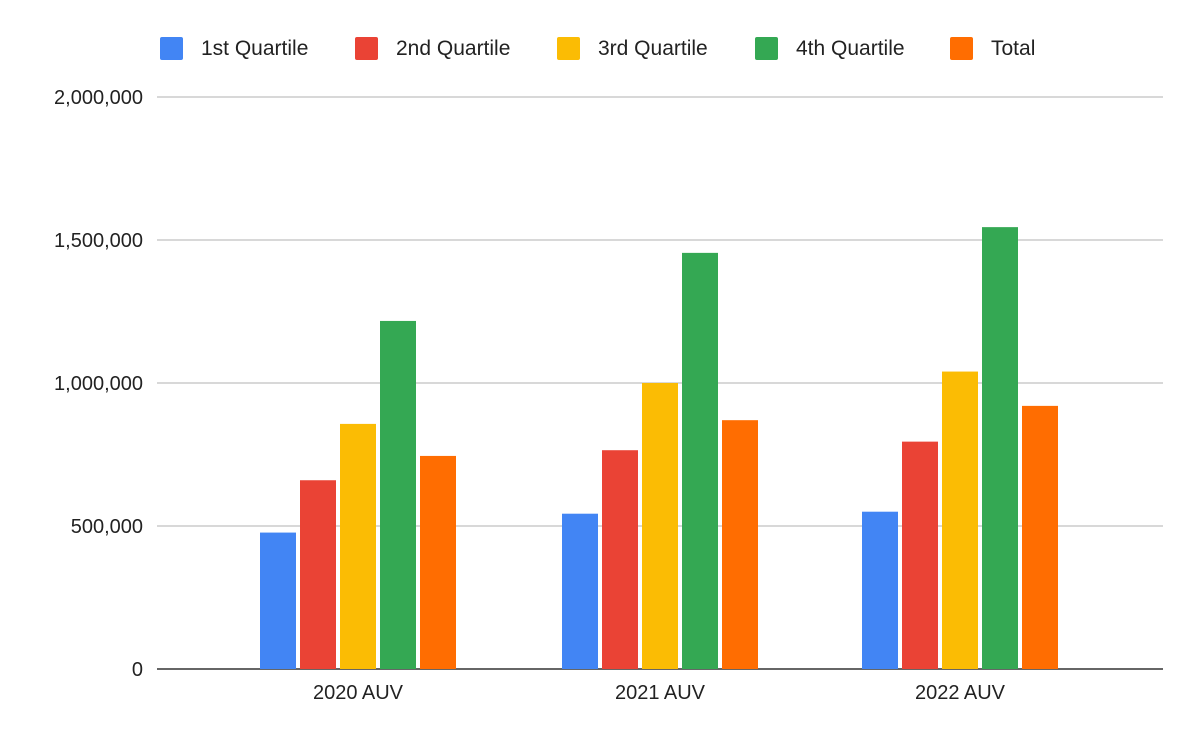 This screenshot has width=1200, height=742. What do you see at coordinates (1013, 48) in the screenshot?
I see `legend-label: Total` at bounding box center [1013, 48].